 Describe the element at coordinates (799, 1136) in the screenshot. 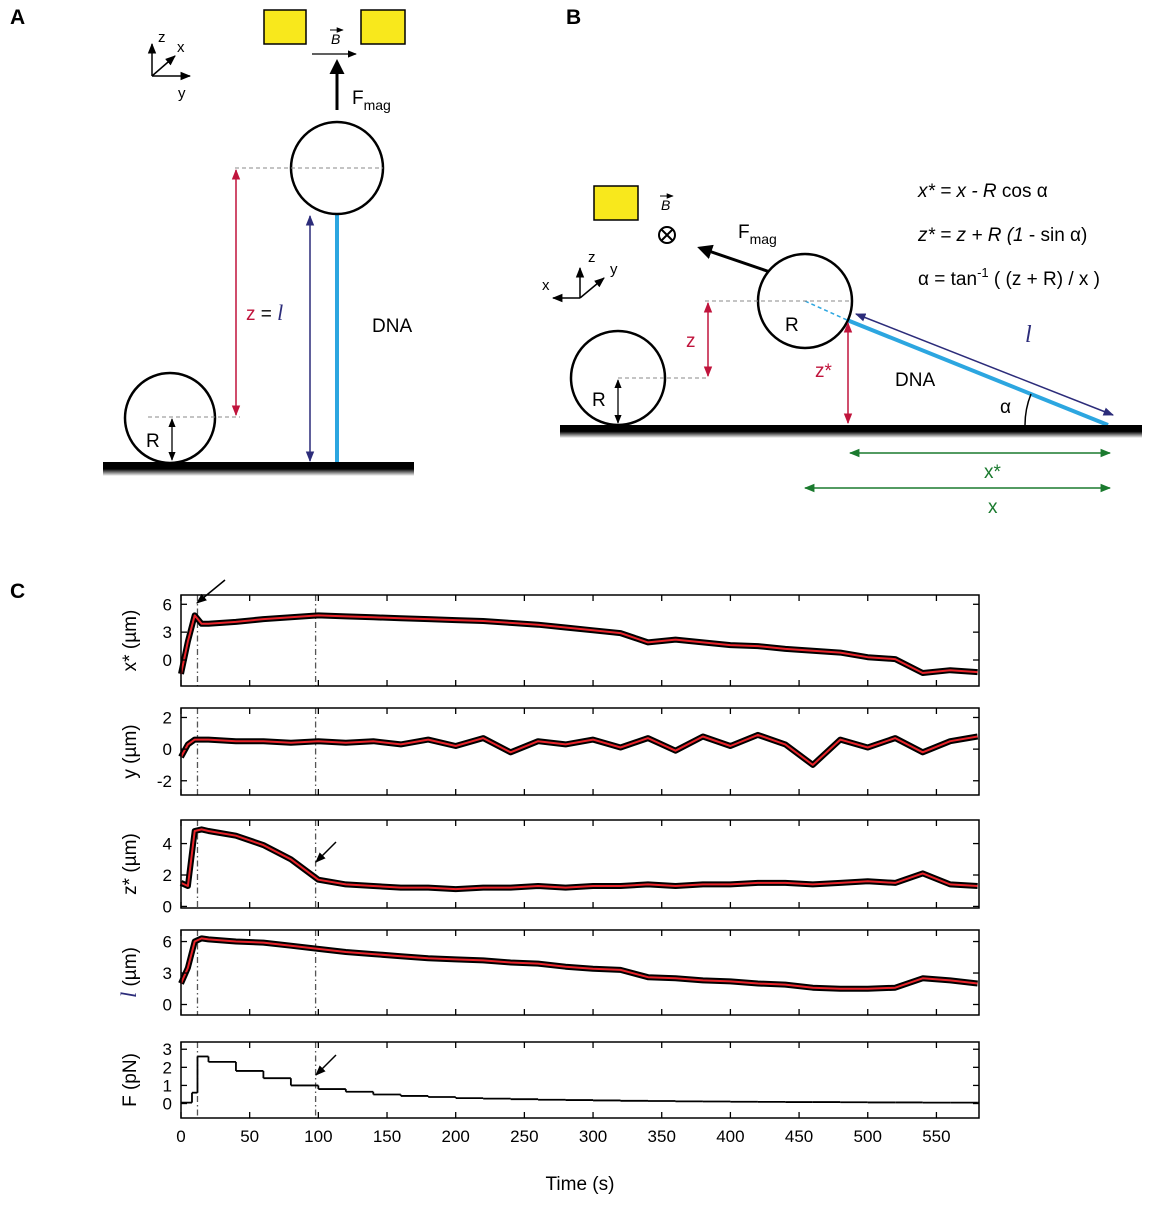

I see `x-tick-label: 450` at that location.